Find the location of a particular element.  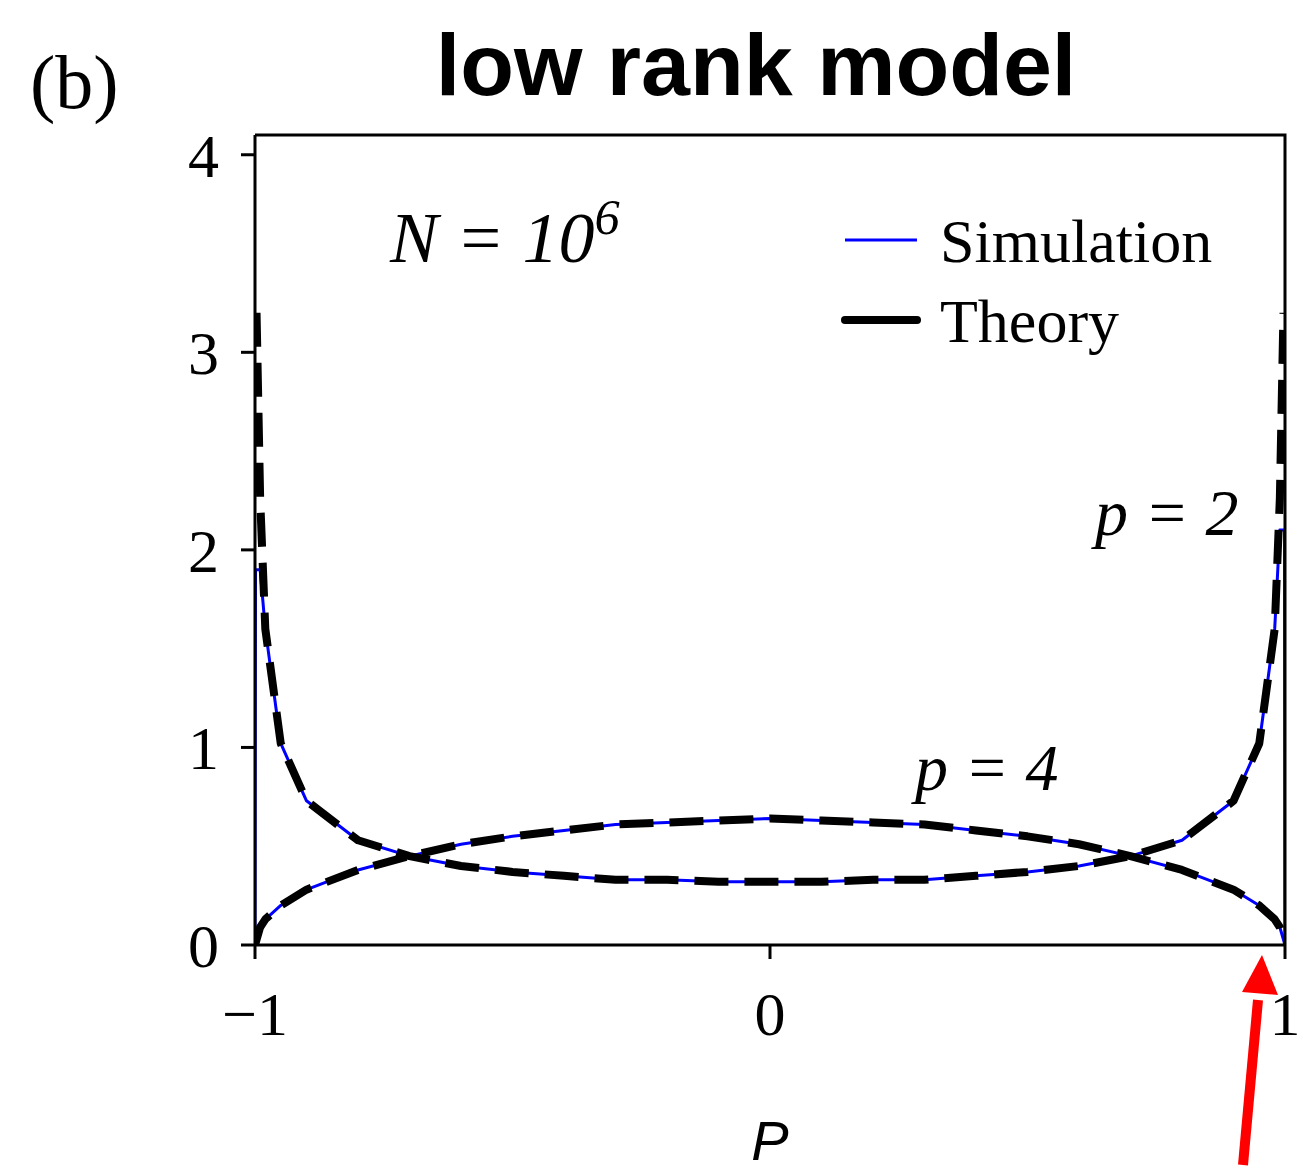

text: (b) is located at coordinates (74, 82).